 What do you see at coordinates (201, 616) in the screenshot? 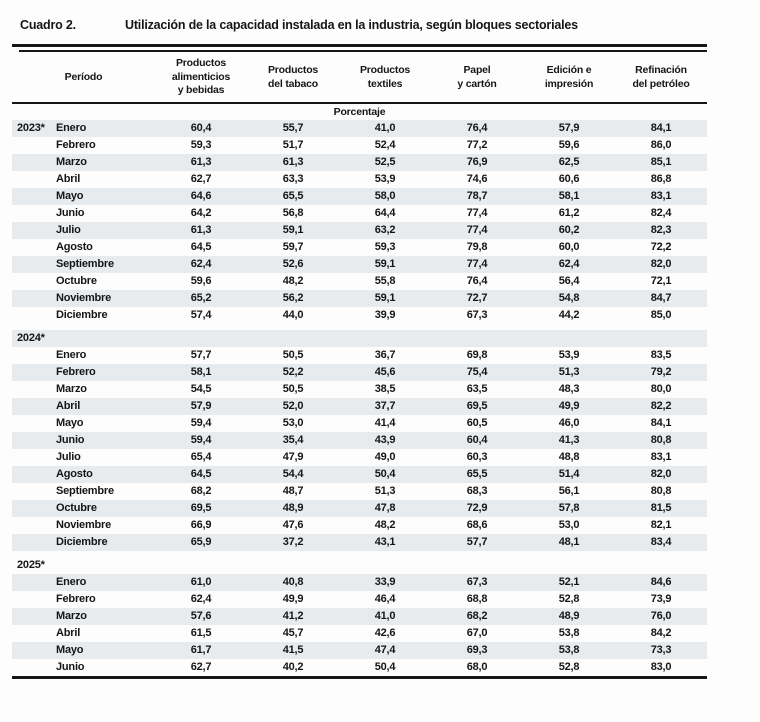
I see `value-cell: 57,6` at bounding box center [201, 616].